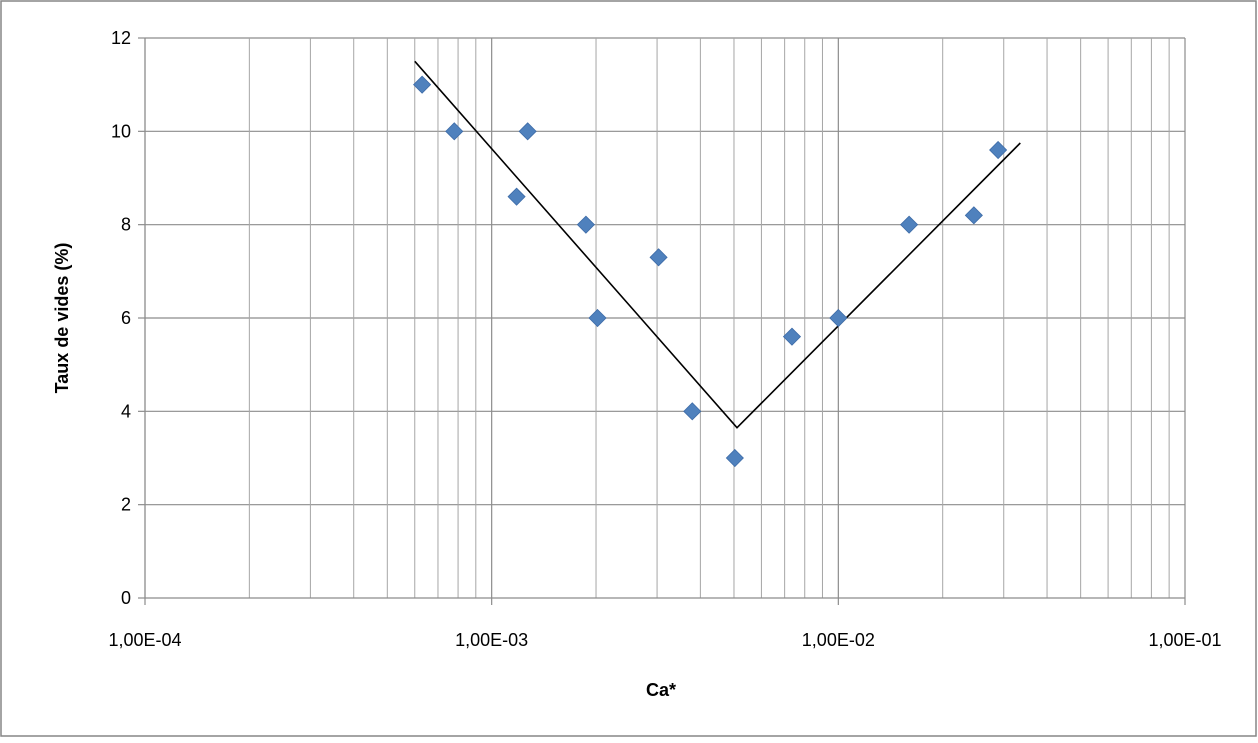  Describe the element at coordinates (661, 690) in the screenshot. I see `x-axis-title: Ca*` at that location.